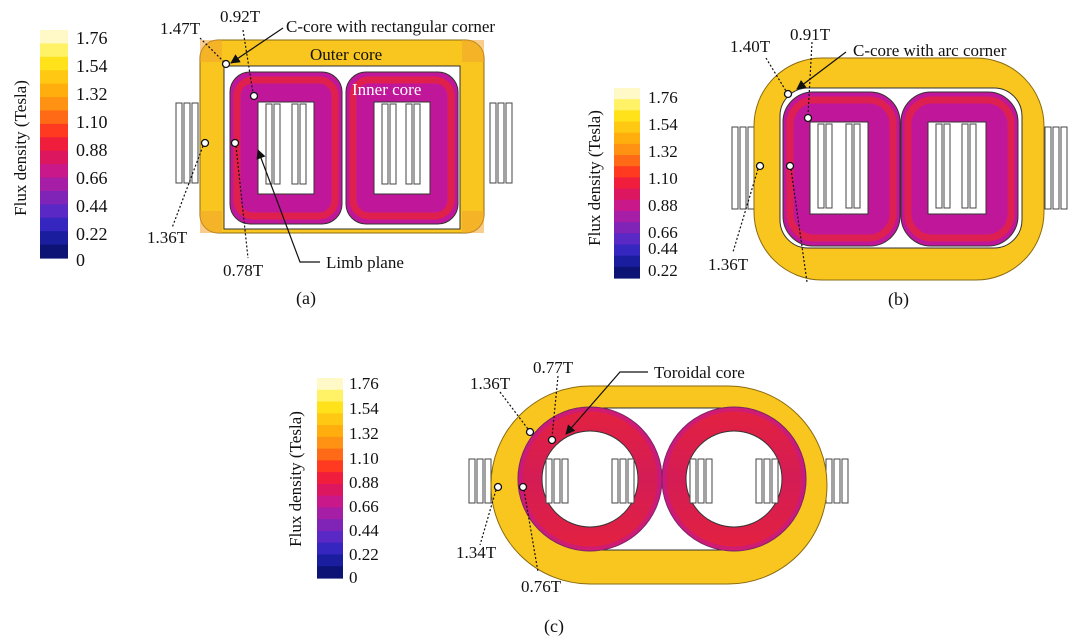  What do you see at coordinates (92, 206) in the screenshot?
I see `colorbar-a-tick-6: 0.44` at bounding box center [92, 206].